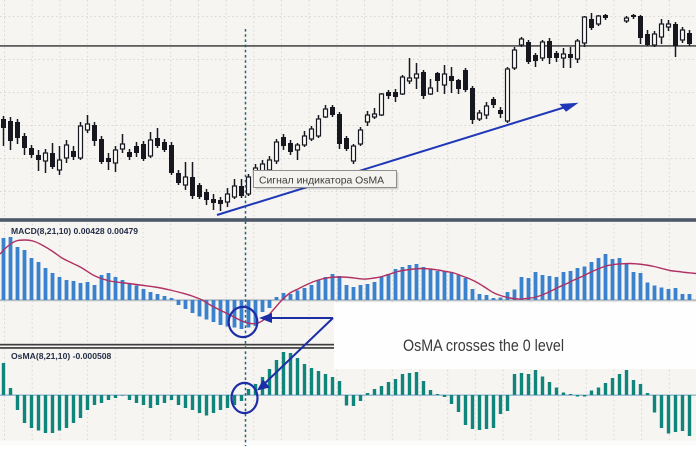 Image resolution: width=696 pixels, height=451 pixels. I want to click on svg-text: OsMA(8,21,10) -0.000508, so click(61, 356).